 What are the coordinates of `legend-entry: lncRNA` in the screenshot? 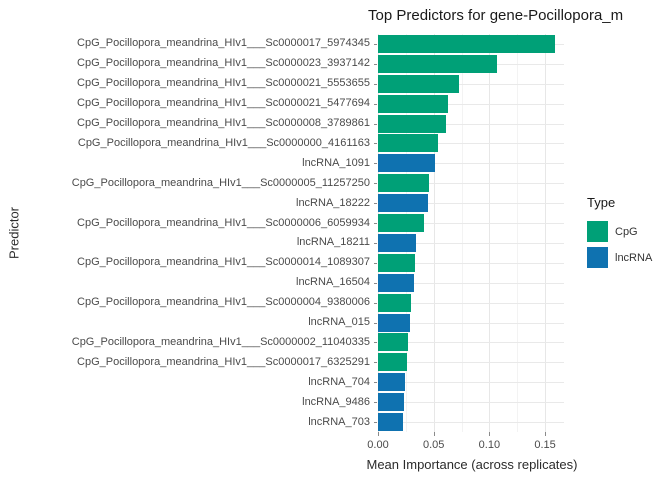 It's located at (619, 257).